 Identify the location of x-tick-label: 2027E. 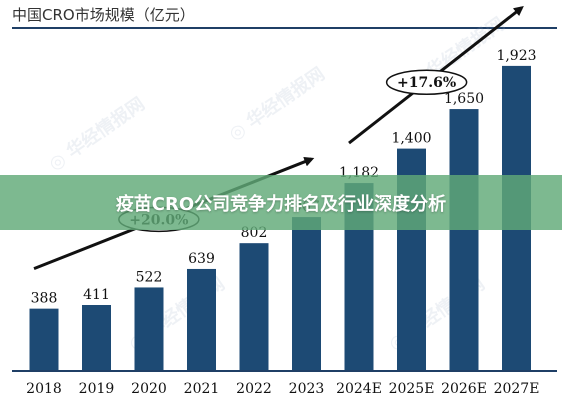
(517, 389).